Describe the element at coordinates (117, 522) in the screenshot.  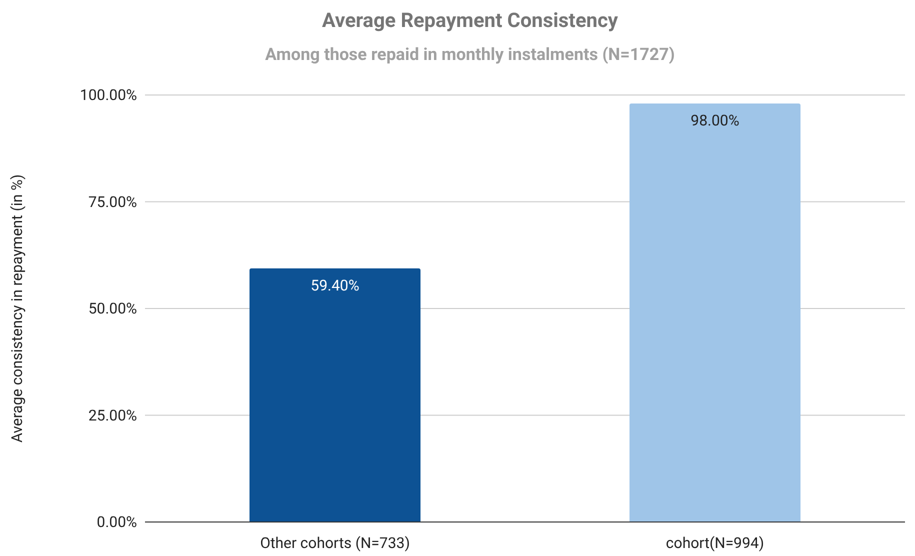
I see `y-tick-label: 0.00%` at that location.